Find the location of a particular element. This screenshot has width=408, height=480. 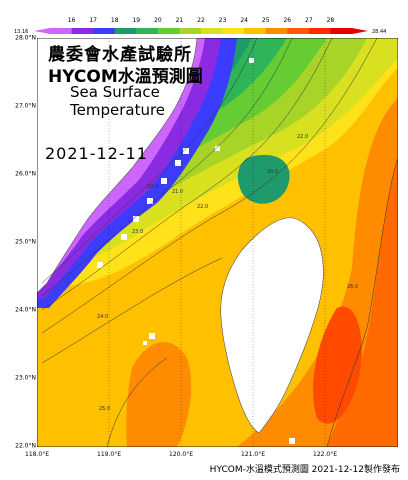

lon-label: 118.0°E is located at coordinates (37, 454).